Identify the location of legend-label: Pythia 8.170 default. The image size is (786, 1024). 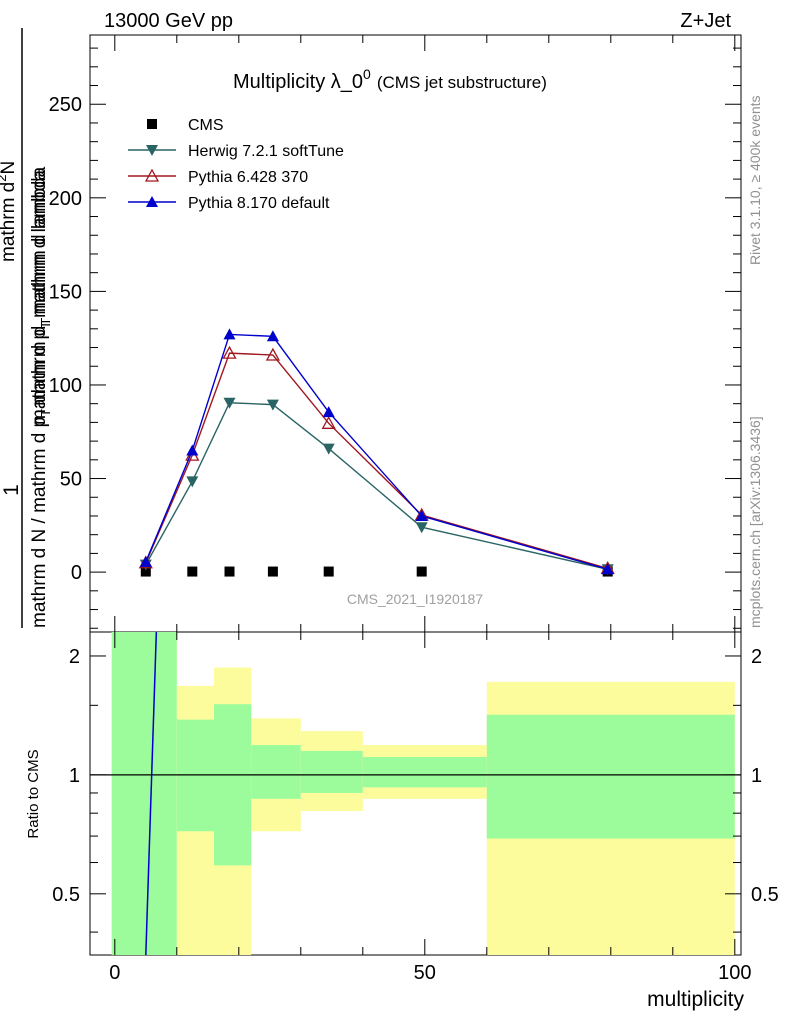
(259, 203).